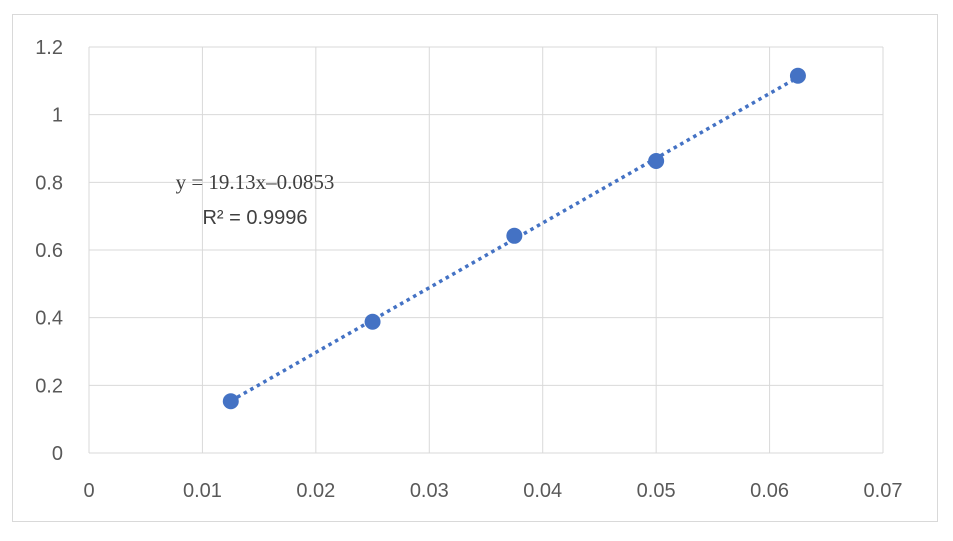 This screenshot has height=541, width=953. I want to click on y-tick-label: 0.8, so click(49, 183).